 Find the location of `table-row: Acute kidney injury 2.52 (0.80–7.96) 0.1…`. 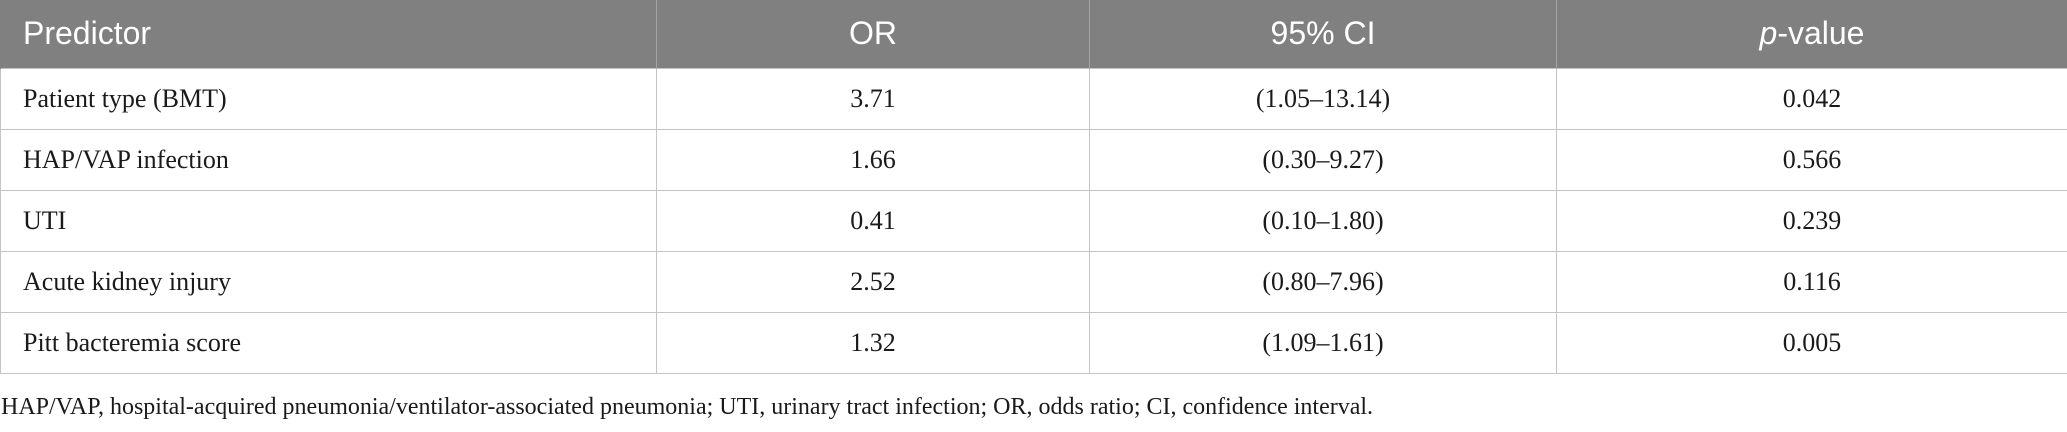

table-row: Acute kidney injury 2.52 (0.80–7.96) 0.1… is located at coordinates (1033, 281).